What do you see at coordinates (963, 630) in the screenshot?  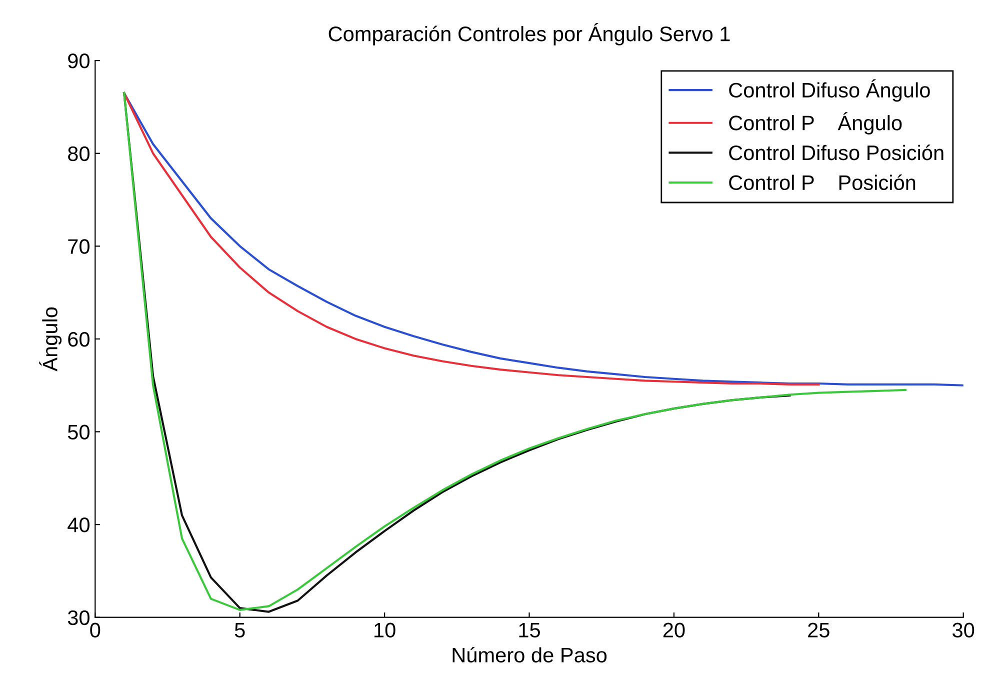 I see `x-tick-label: 30` at bounding box center [963, 630].